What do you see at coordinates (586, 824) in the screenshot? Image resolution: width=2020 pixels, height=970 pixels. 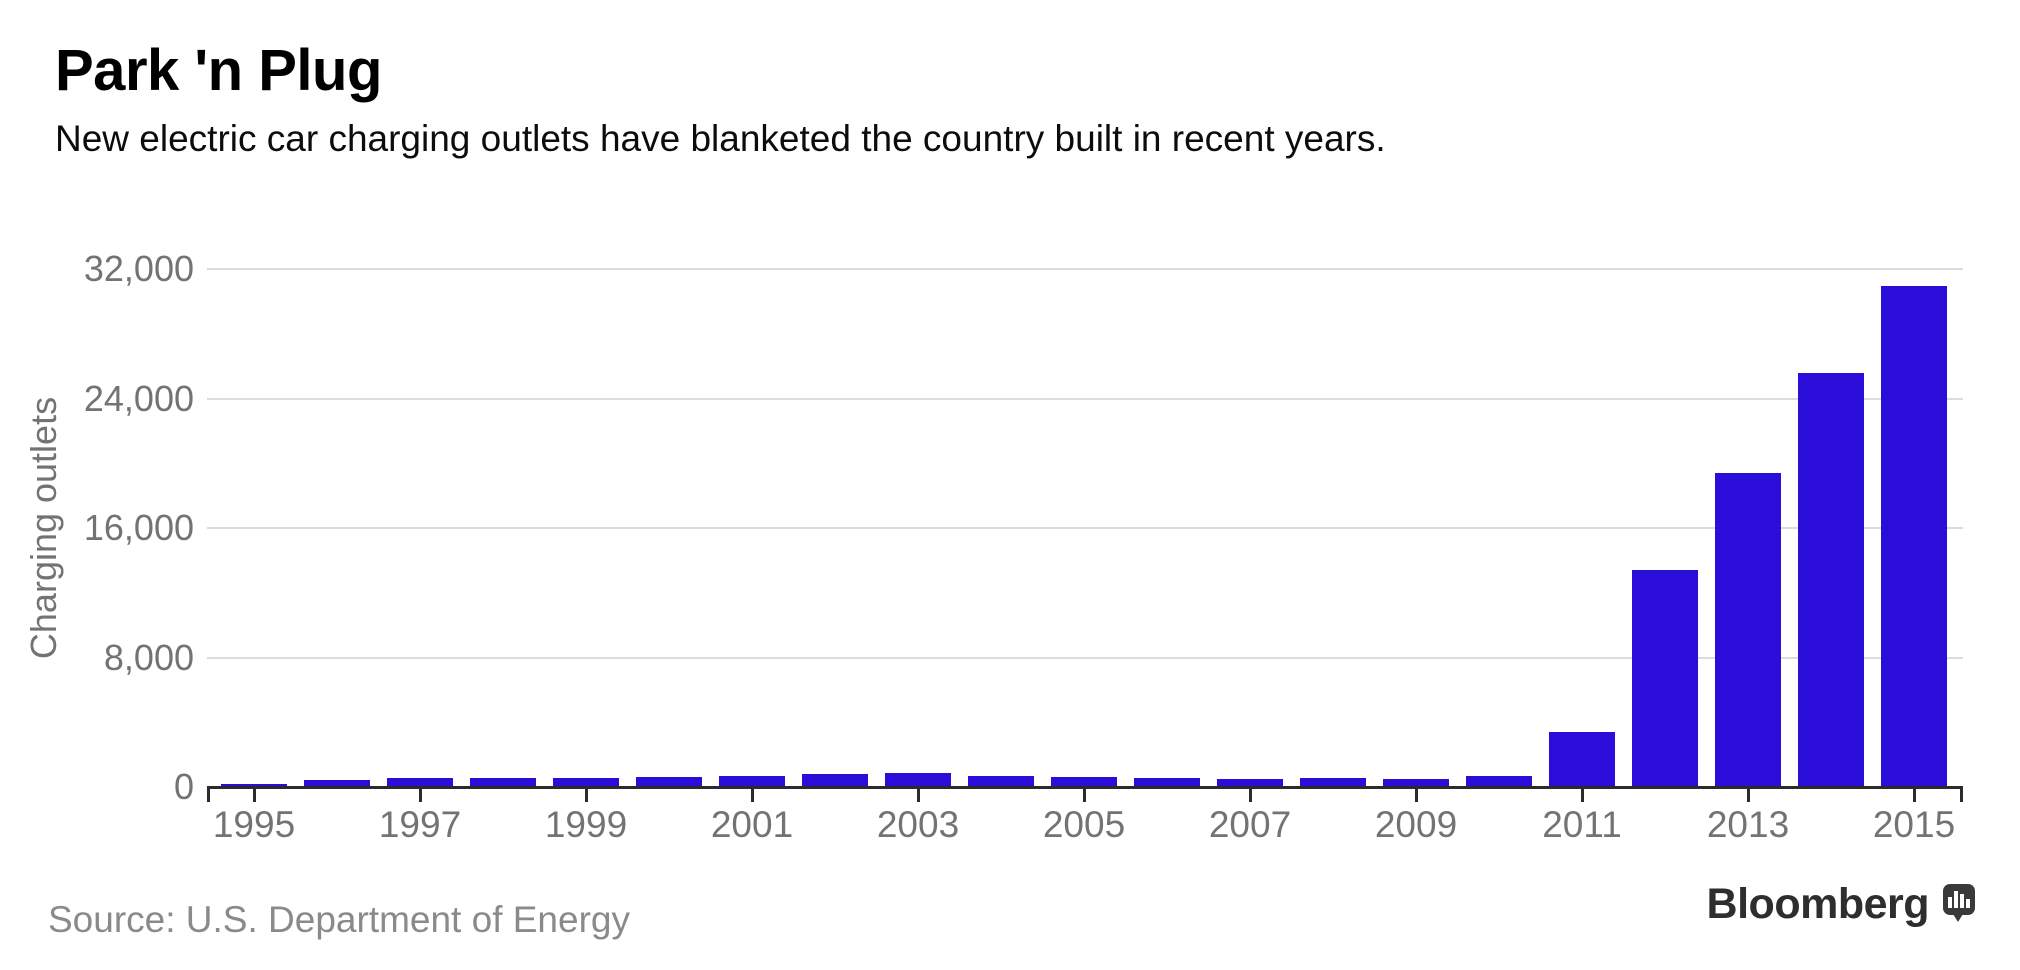 I see `x-tick-label: 1999` at bounding box center [586, 824].